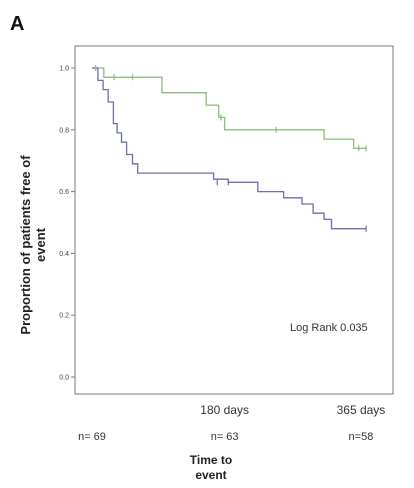  Describe the element at coordinates (92, 437) in the screenshot. I see `n-at-risk-label-0: n= 69` at that location.